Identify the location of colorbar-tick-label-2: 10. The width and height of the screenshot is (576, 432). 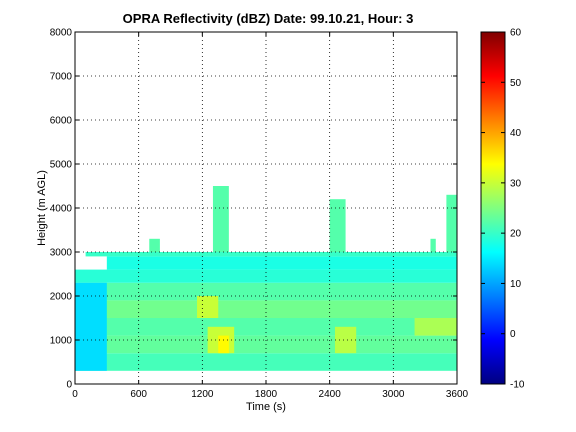
(516, 284).